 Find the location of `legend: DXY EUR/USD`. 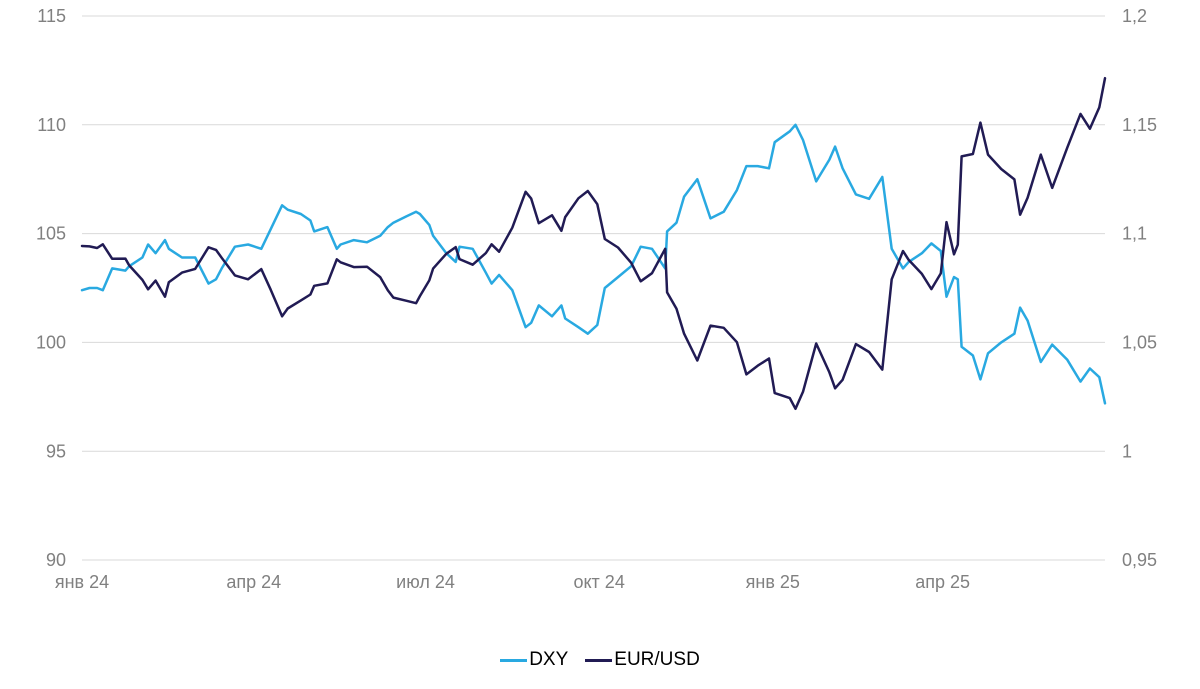

legend: DXY EUR/USD is located at coordinates (600, 660).